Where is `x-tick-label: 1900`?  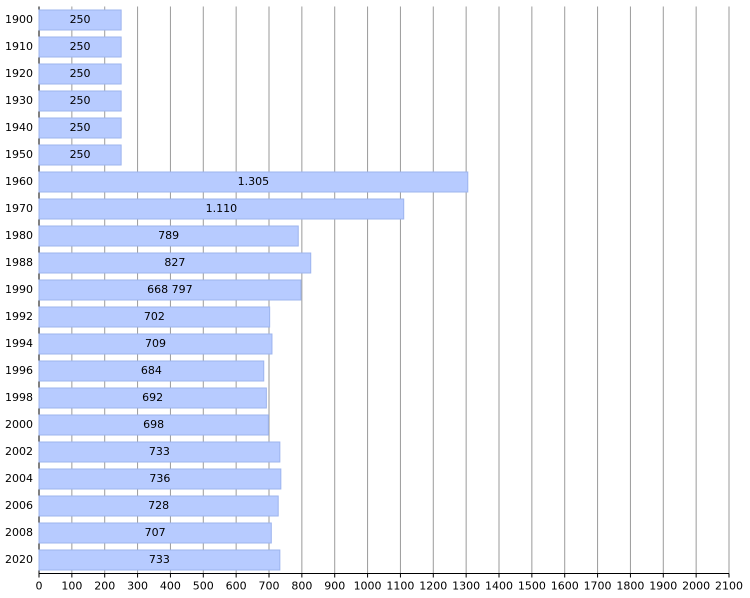
x-tick-label: 1900 is located at coordinates (663, 586).